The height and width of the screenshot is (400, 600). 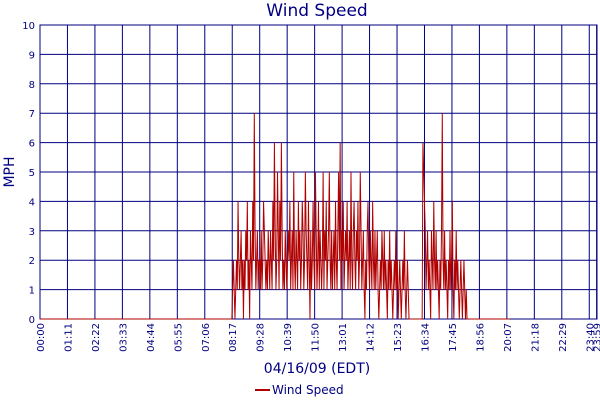 What do you see at coordinates (32, 114) in the screenshot?
I see `y-tick-label: 7` at bounding box center [32, 114].